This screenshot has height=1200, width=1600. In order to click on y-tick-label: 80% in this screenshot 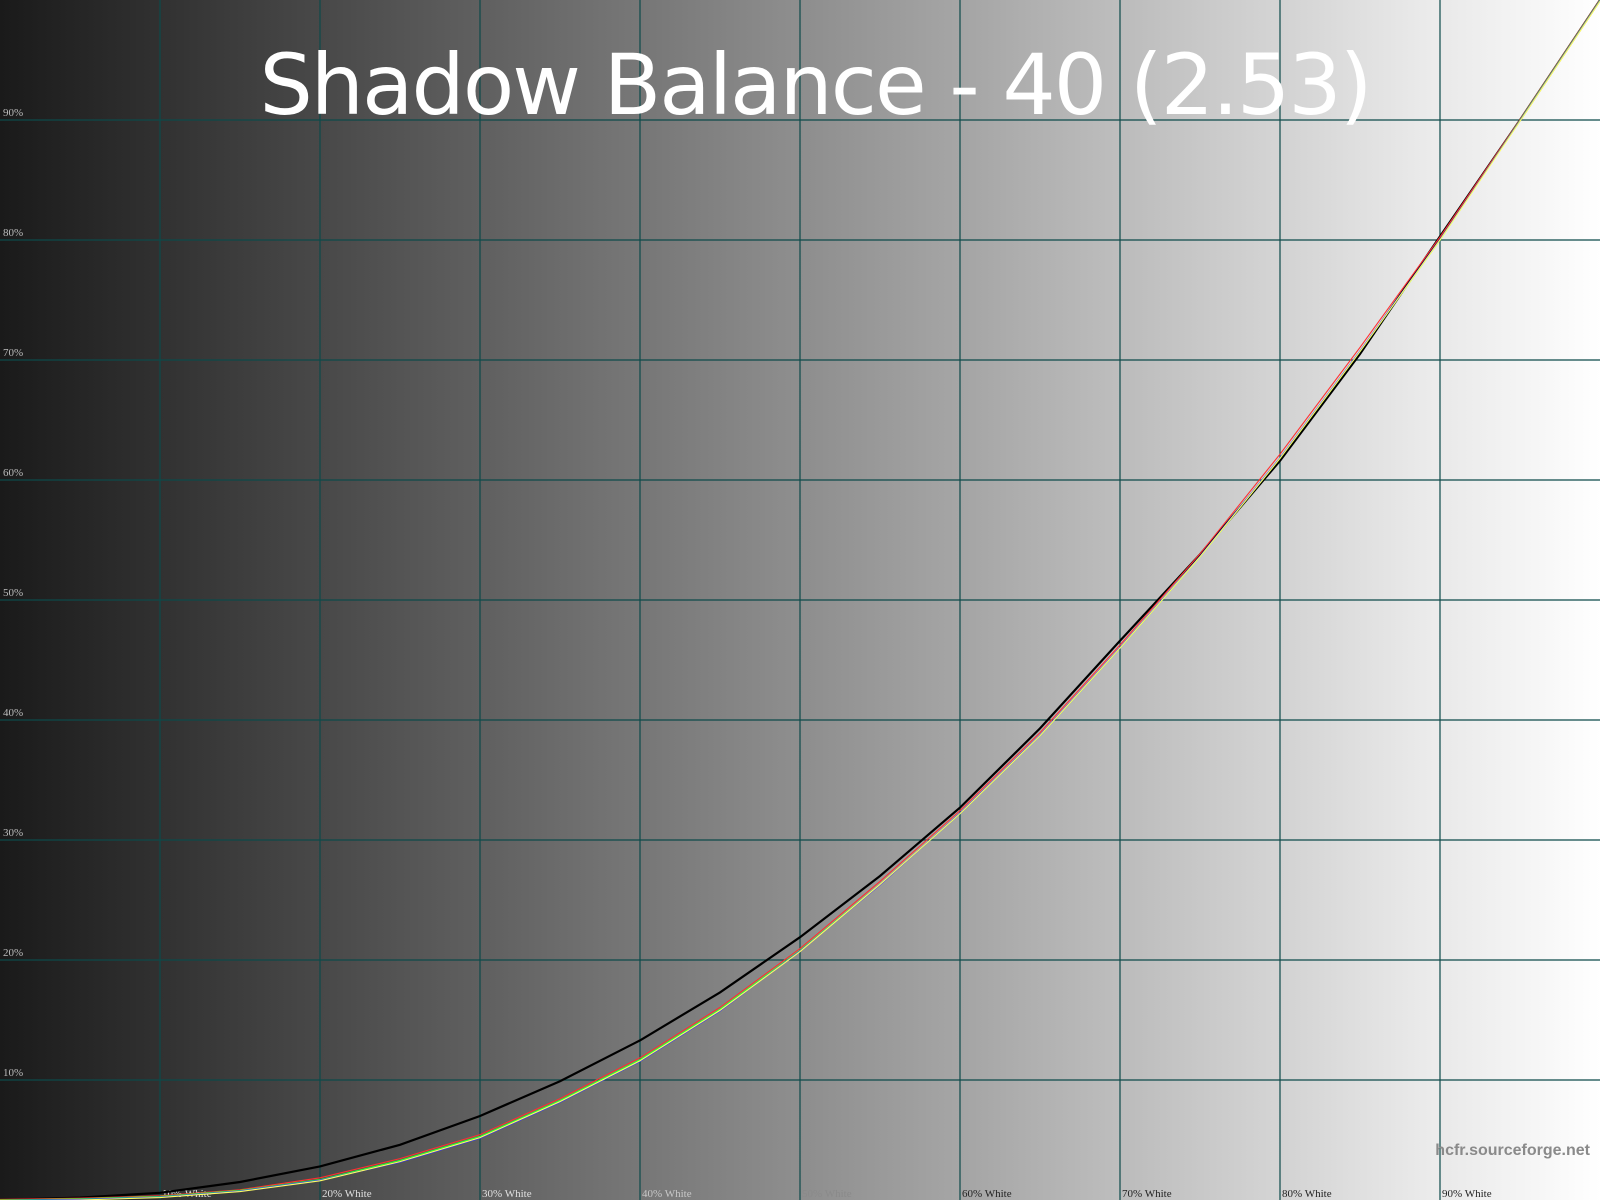, I will do `click(13, 233)`.